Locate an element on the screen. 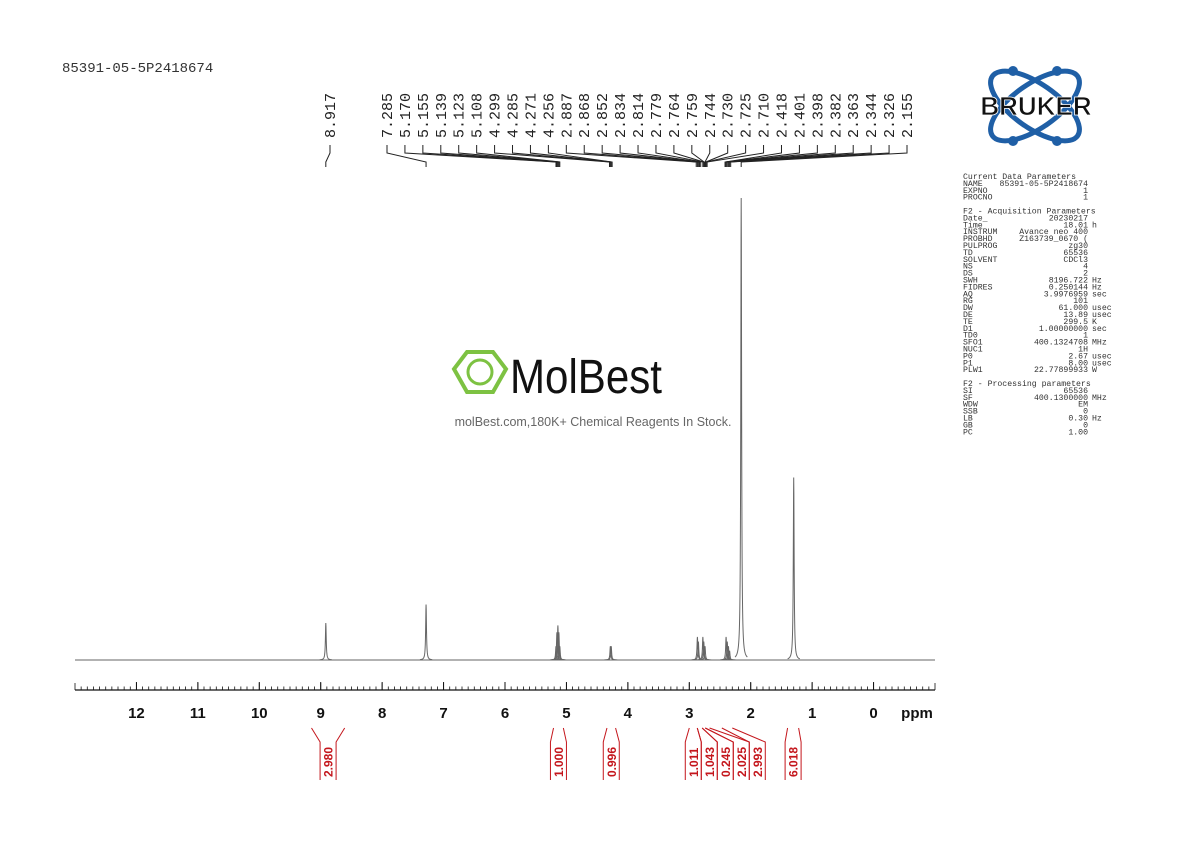 Image resolution: width=1190 pixels, height=842 pixels. param-value: 13.89 is located at coordinates (1075, 315).